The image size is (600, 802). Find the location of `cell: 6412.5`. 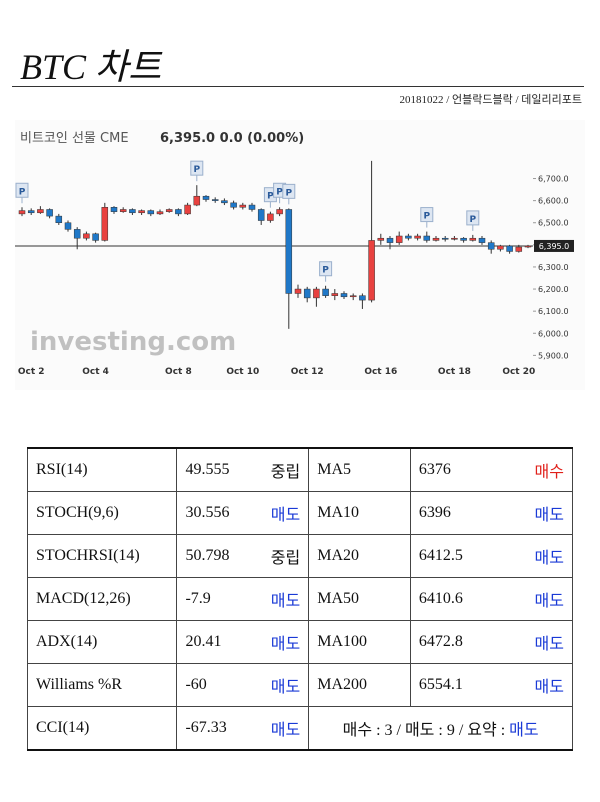

cell: 6412.5 is located at coordinates (456, 556).